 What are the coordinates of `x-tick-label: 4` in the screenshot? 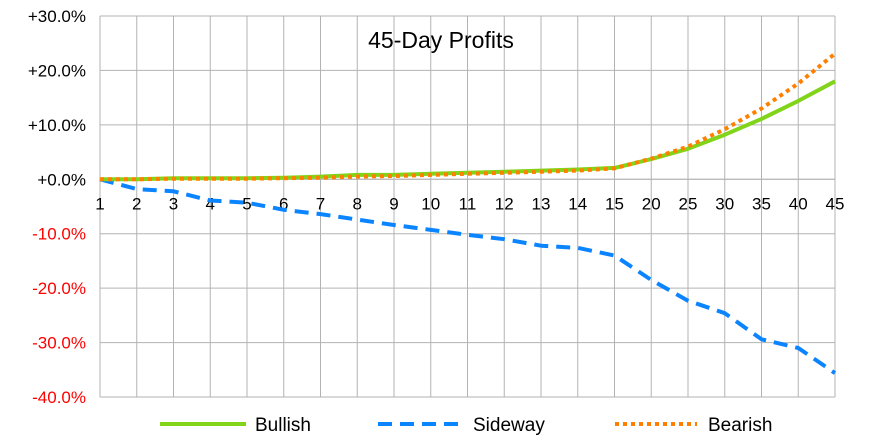 It's located at (210, 203).